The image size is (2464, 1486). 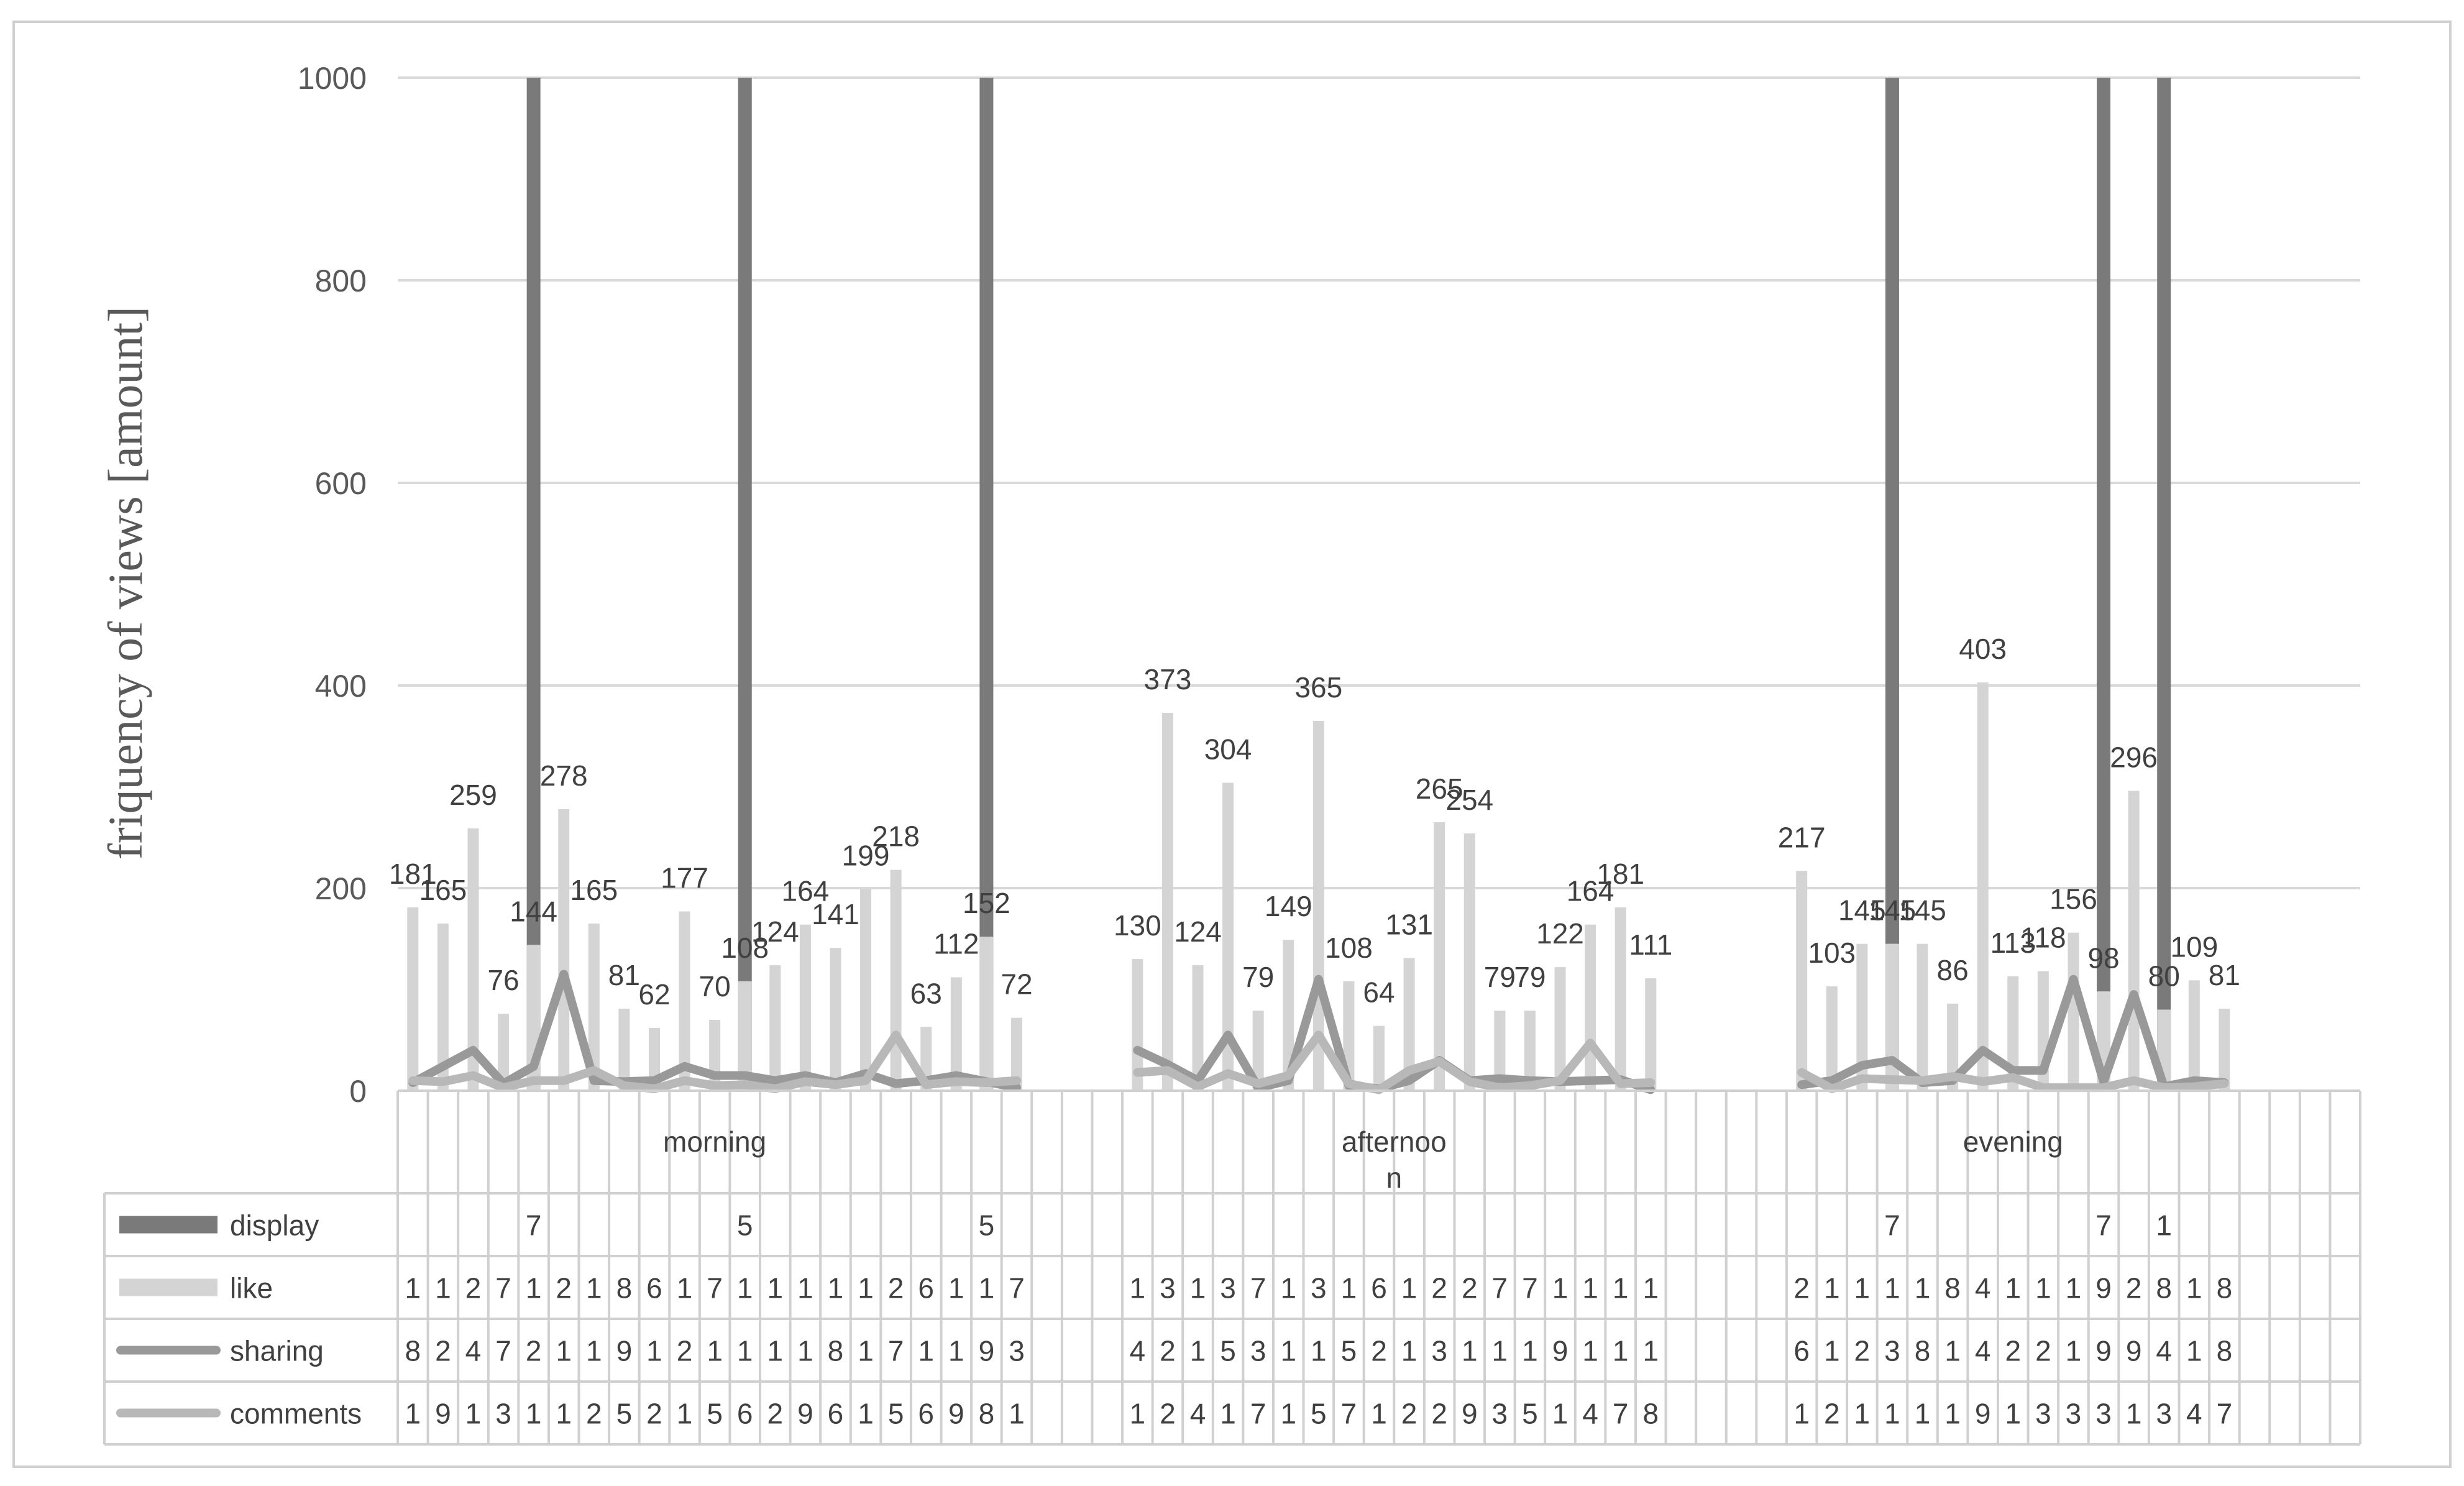 What do you see at coordinates (1258, 1289) in the screenshot?
I see `table-cell-like-28: 7` at bounding box center [1258, 1289].